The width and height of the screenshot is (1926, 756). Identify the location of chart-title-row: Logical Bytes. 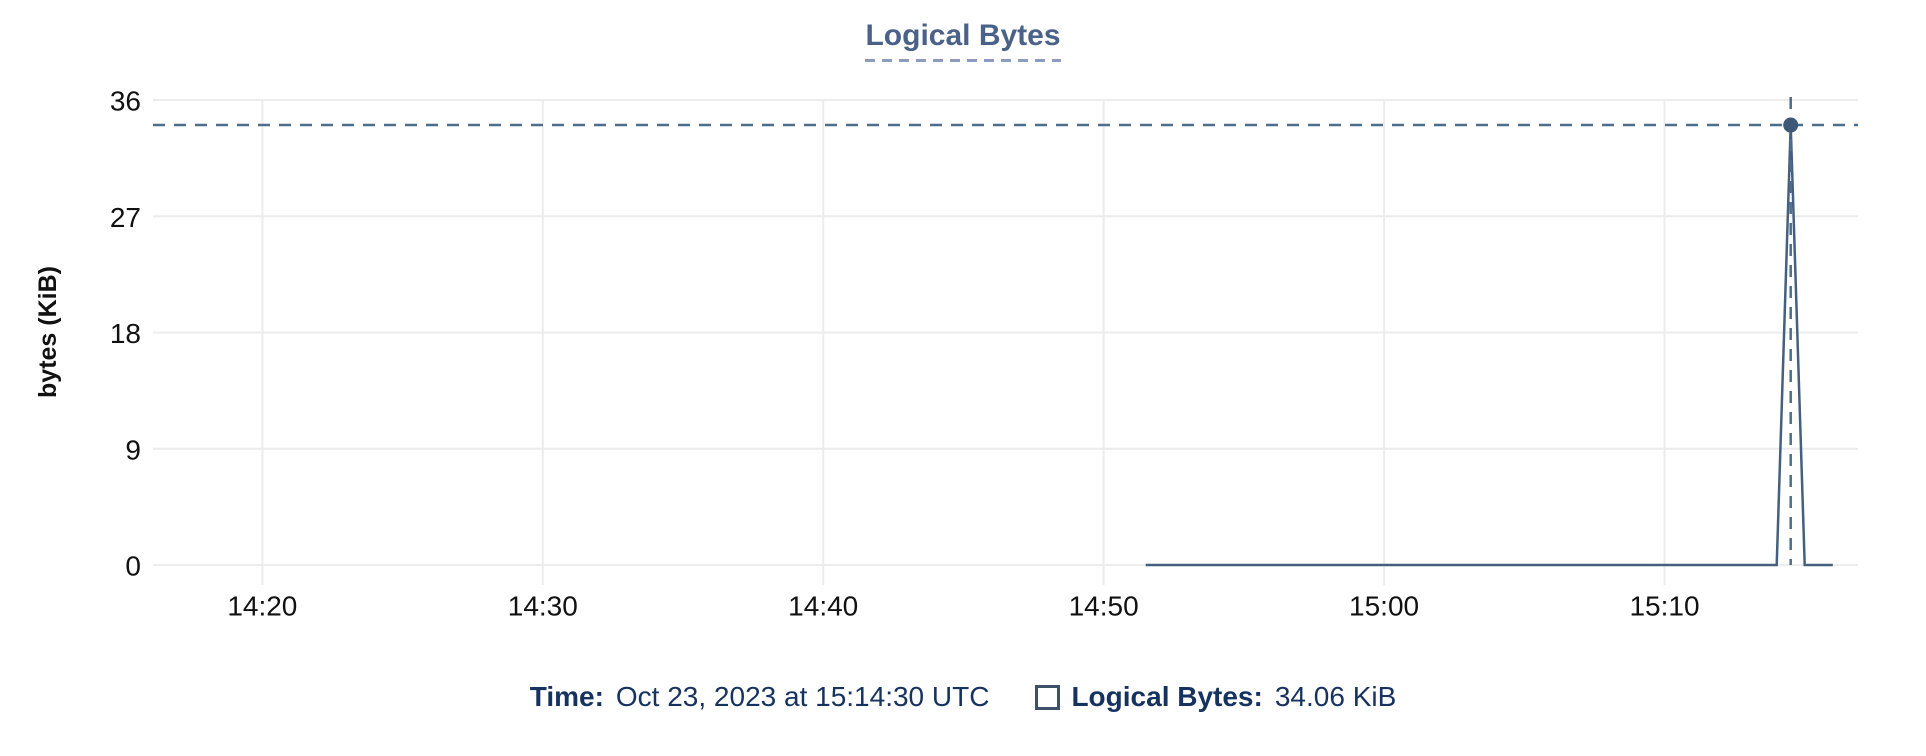
(963, 40).